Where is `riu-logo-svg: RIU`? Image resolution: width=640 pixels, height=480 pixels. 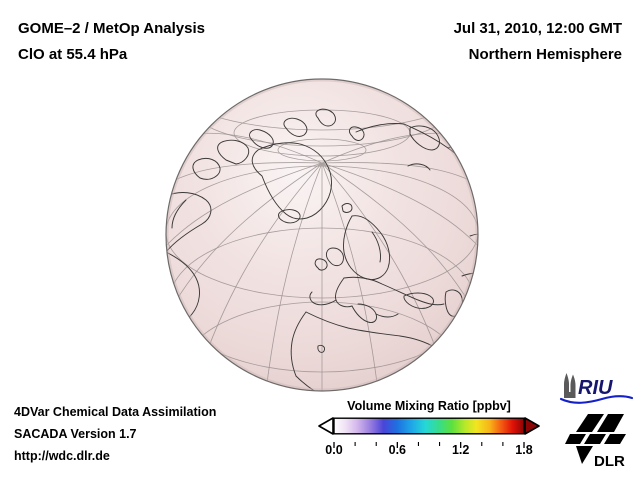
riu-logo-svg: RIU is located at coordinates (596, 388).